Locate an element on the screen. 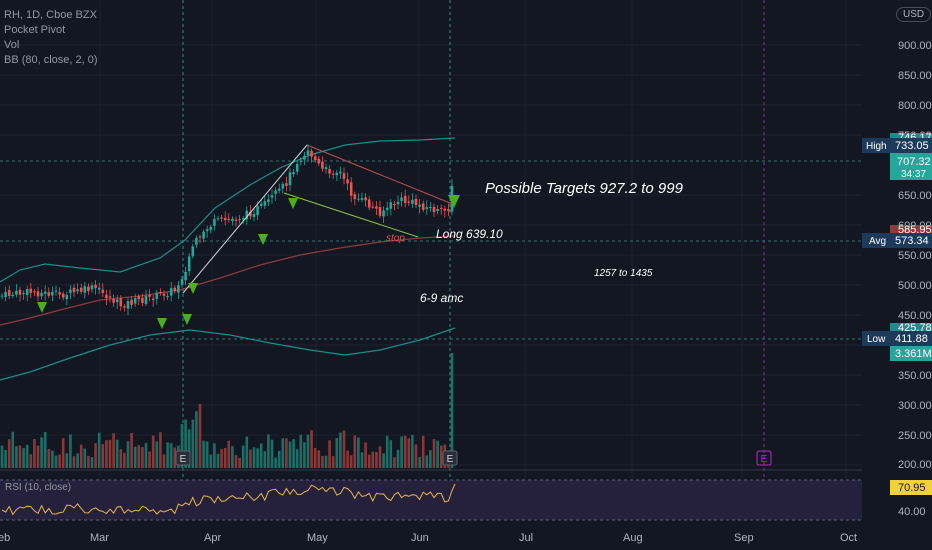 This screenshot has width=932, height=550. long-annotation: Long 639.10 is located at coordinates (469, 234).